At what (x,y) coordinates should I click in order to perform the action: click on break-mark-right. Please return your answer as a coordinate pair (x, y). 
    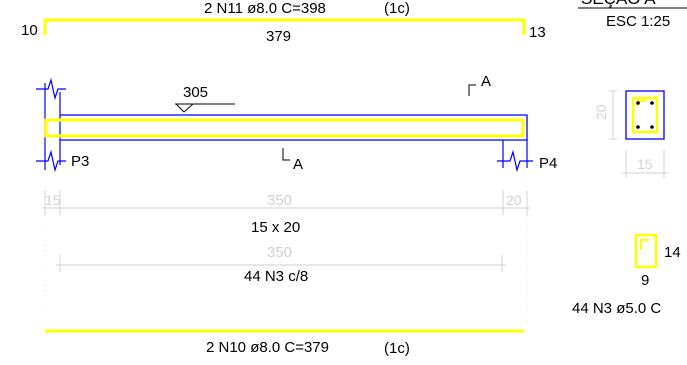
    Looking at the image, I should click on (515, 161).